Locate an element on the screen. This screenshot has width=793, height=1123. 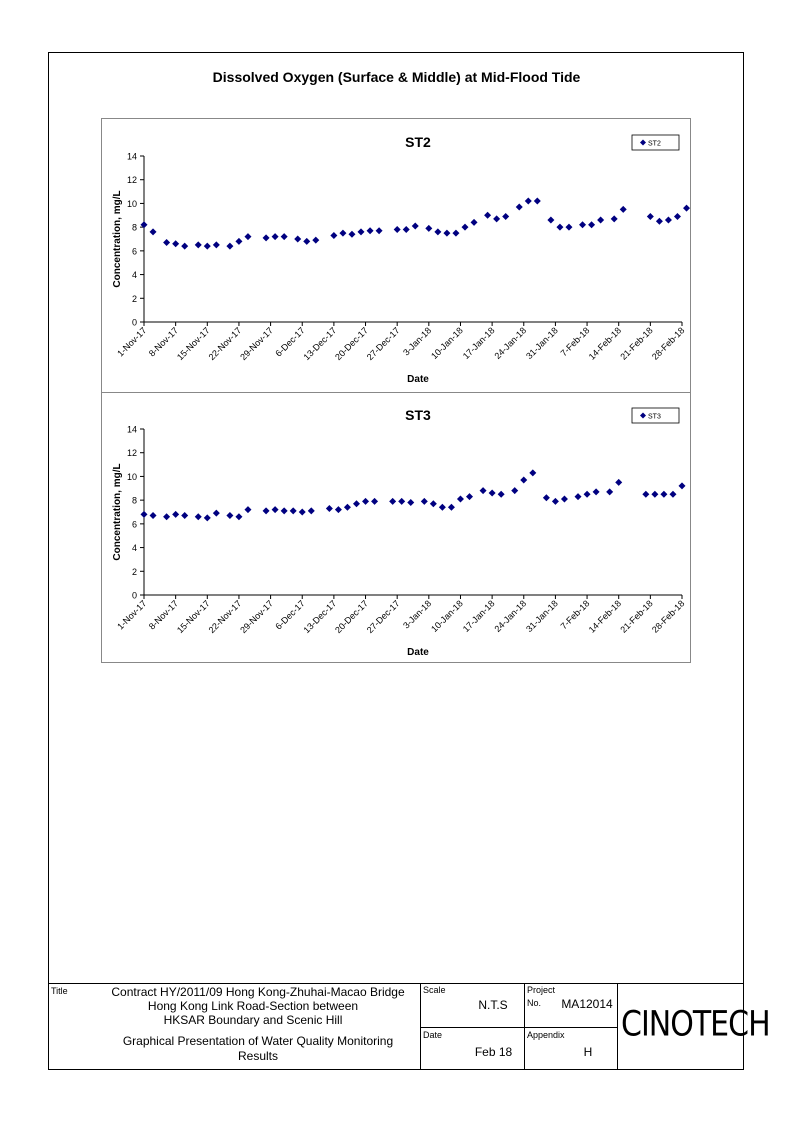
chart-title: ST3 is located at coordinates (418, 415).